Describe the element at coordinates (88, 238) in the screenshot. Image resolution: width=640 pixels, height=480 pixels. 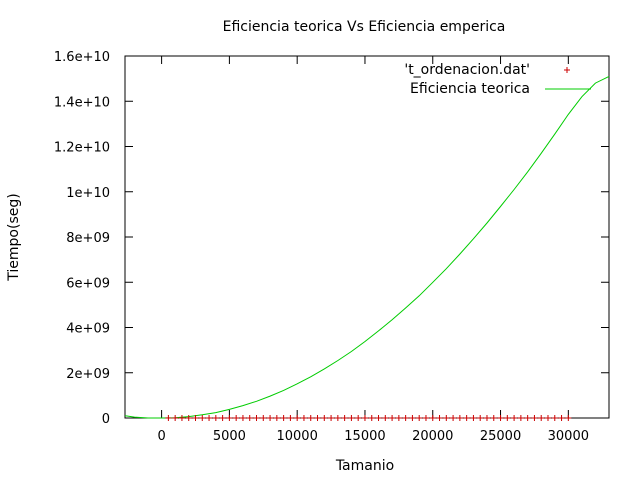
I see `y-tick-label: 8e+09` at that location.